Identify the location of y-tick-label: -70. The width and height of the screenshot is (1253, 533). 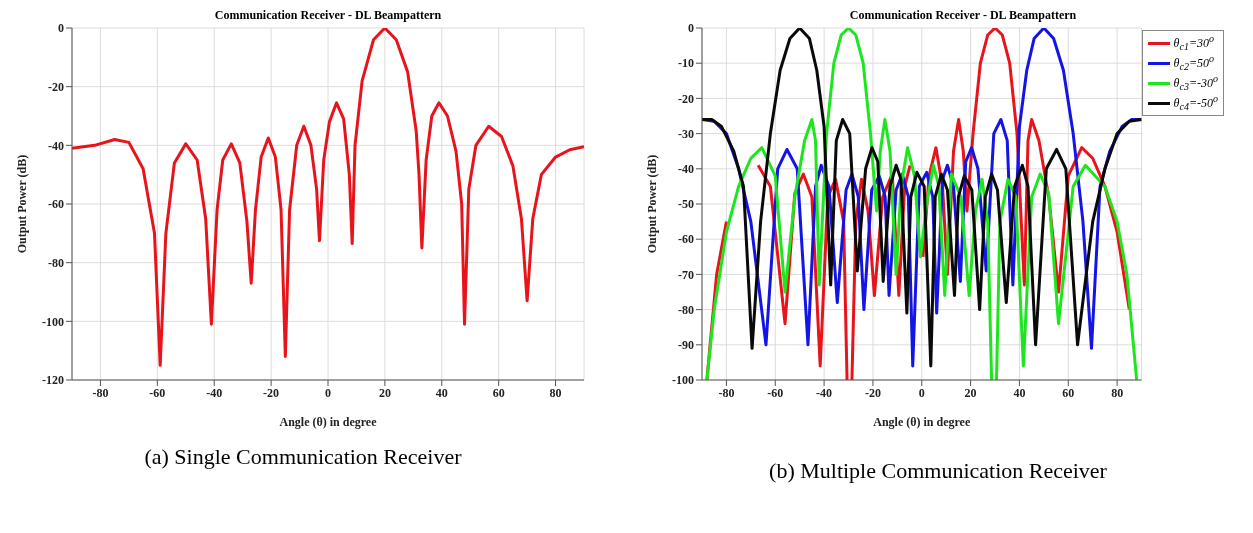
(686, 274).